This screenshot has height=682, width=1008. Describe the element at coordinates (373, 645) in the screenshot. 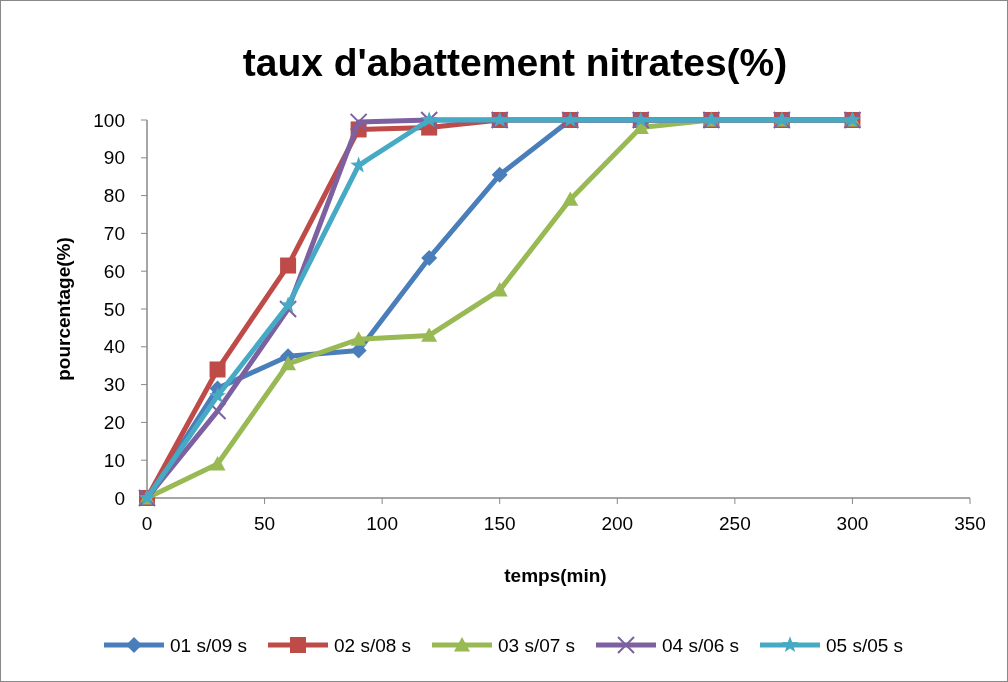

I see `legend-label: 02 s/08 s` at that location.